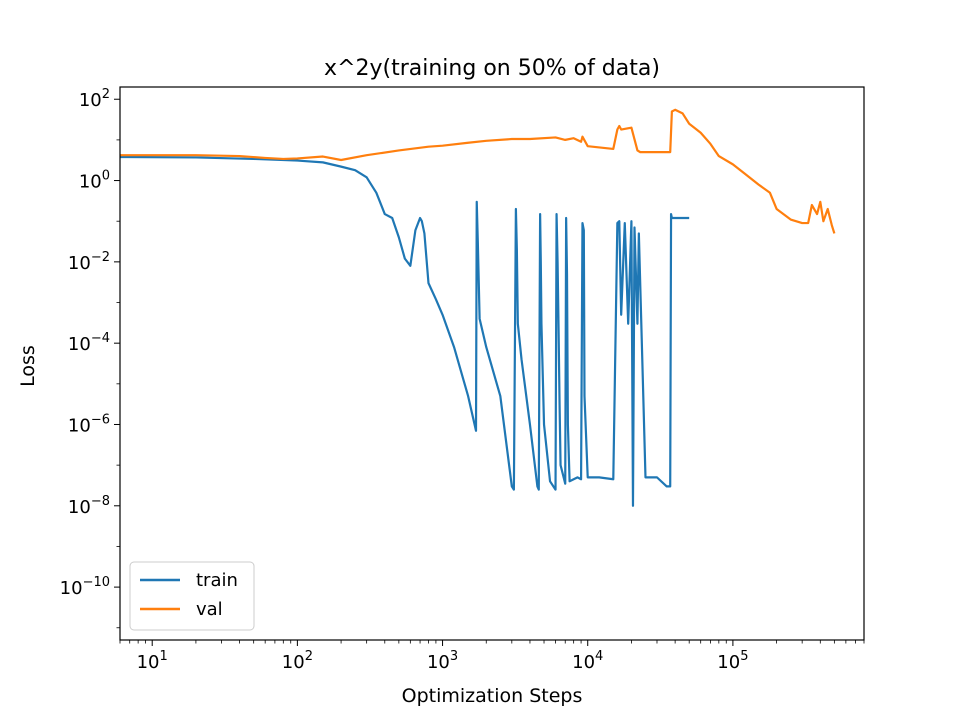  Describe the element at coordinates (587, 661) in the screenshot. I see `x-tick-label: 10⁴` at that location.